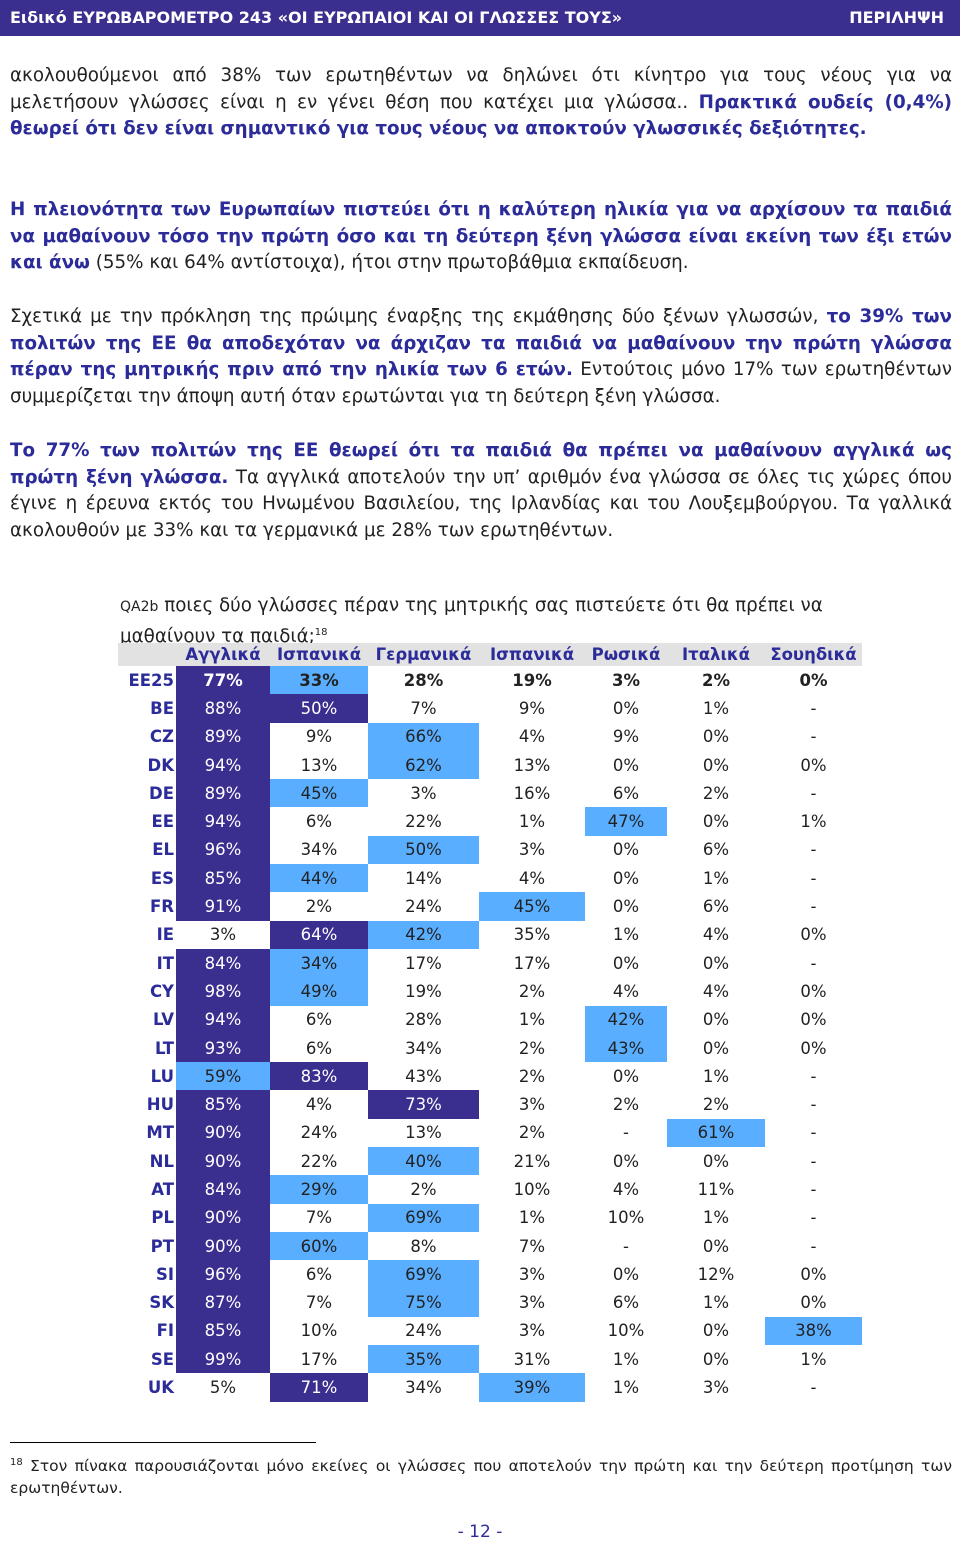 The height and width of the screenshot is (1542, 960). Describe the element at coordinates (319, 1076) in the screenshot. I see `table-cell: 83%` at that location.